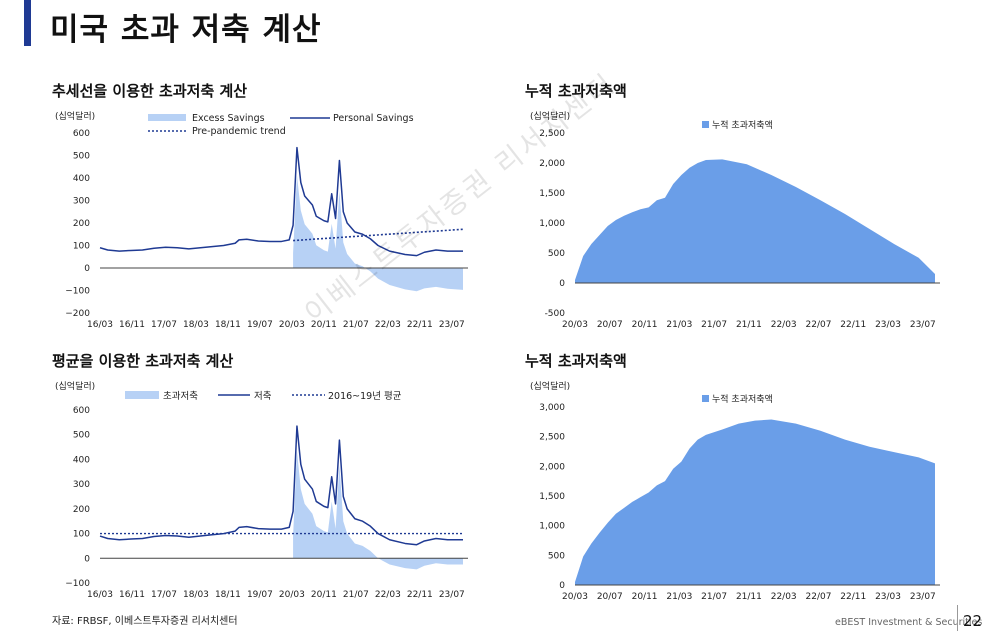 The width and height of the screenshot is (996, 636). Describe the element at coordinates (239, 131) in the screenshot. I see `legend-label-trend: Pre-pandemic trend` at that location.